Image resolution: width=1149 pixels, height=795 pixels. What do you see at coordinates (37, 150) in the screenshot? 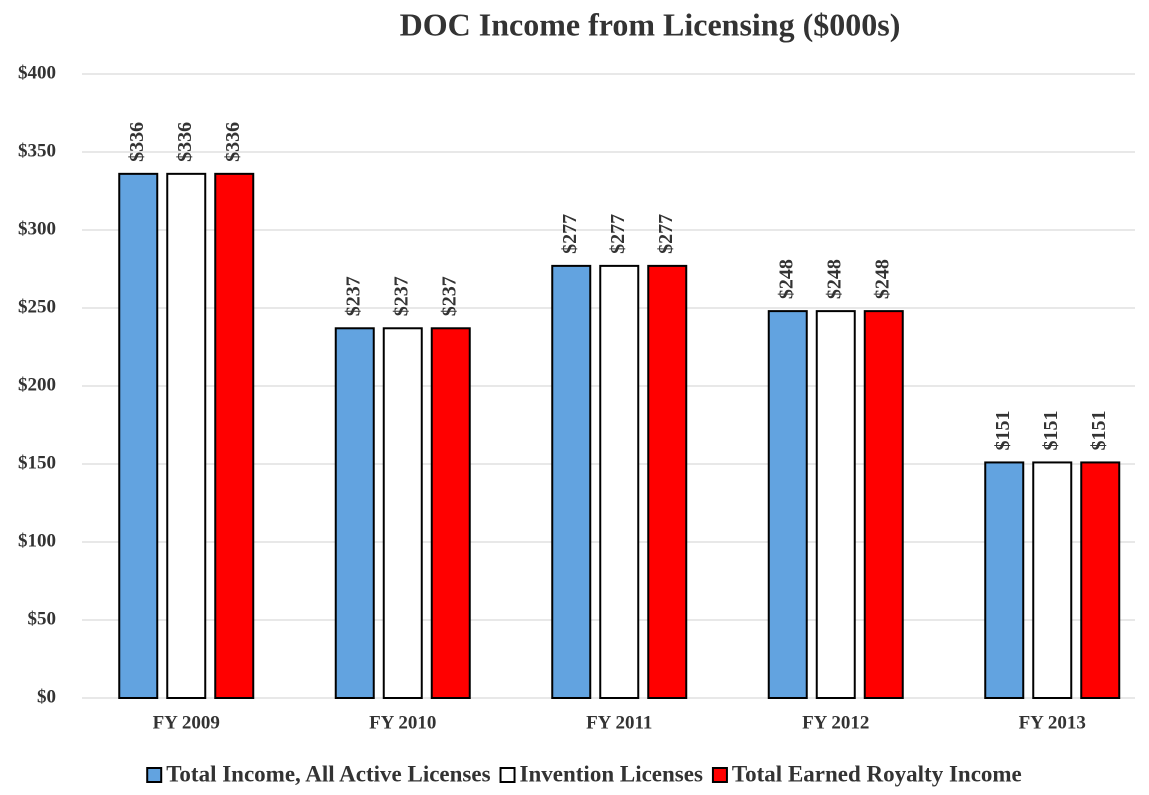
I see `y-tick-label: $350` at bounding box center [37, 150].